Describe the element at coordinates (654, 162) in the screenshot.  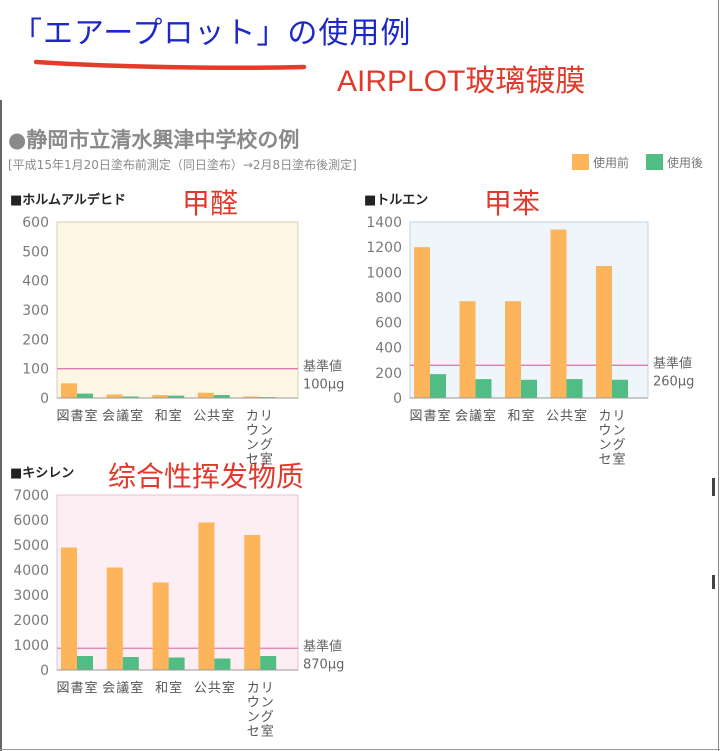
I see `legend-swatch-after` at that location.